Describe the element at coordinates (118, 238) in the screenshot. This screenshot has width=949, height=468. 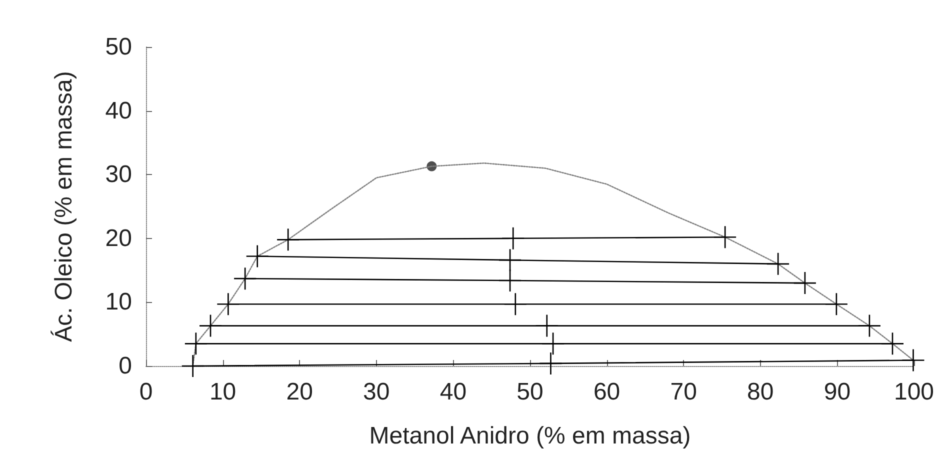
I see `y-tick-label: 20` at that location.